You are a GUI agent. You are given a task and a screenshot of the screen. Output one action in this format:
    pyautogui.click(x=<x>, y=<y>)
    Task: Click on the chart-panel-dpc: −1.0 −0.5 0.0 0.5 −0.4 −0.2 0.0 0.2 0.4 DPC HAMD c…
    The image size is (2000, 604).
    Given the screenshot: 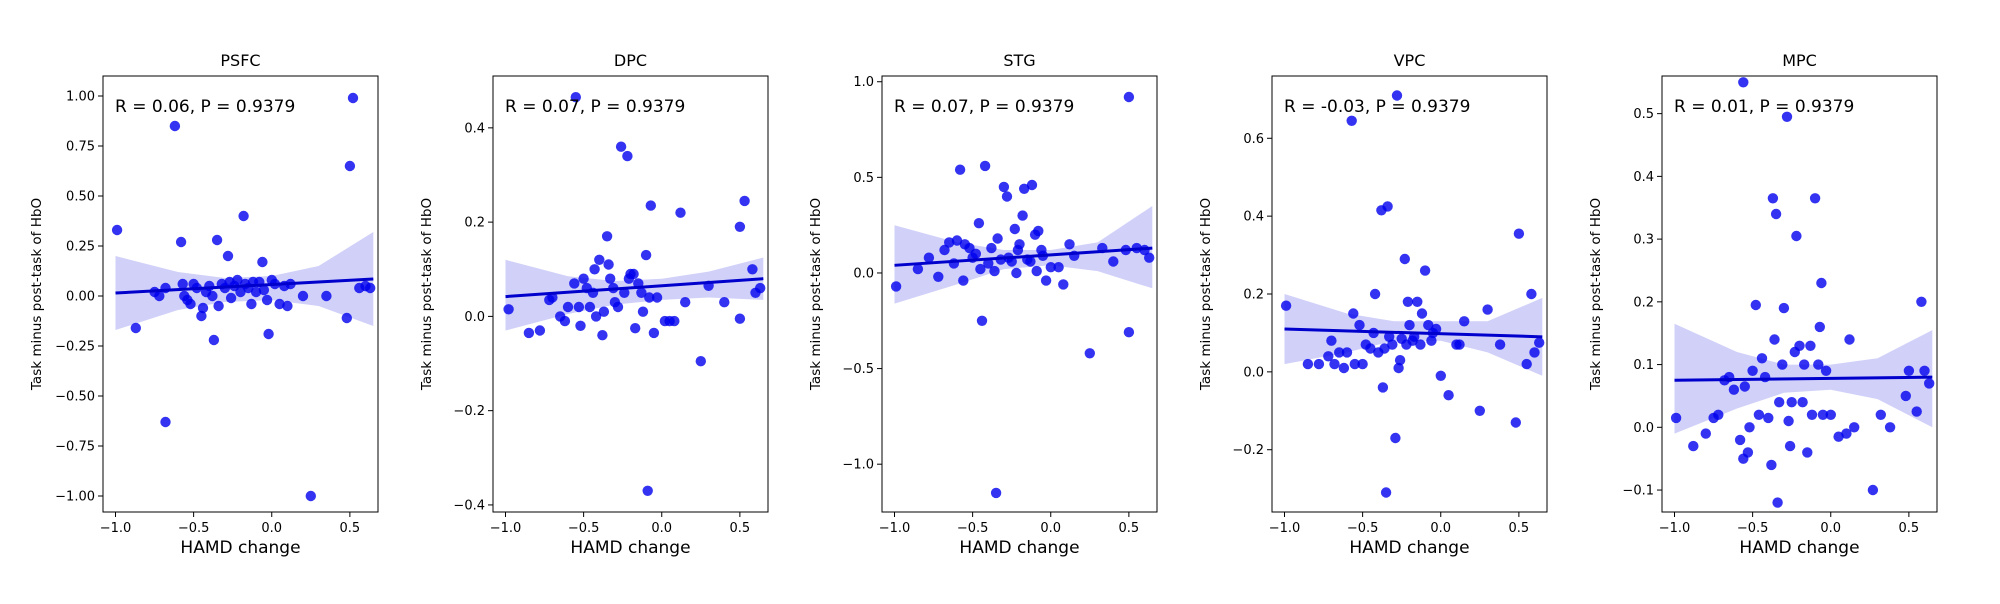 What is the action you would take?
    pyautogui.click(x=594, y=304)
    